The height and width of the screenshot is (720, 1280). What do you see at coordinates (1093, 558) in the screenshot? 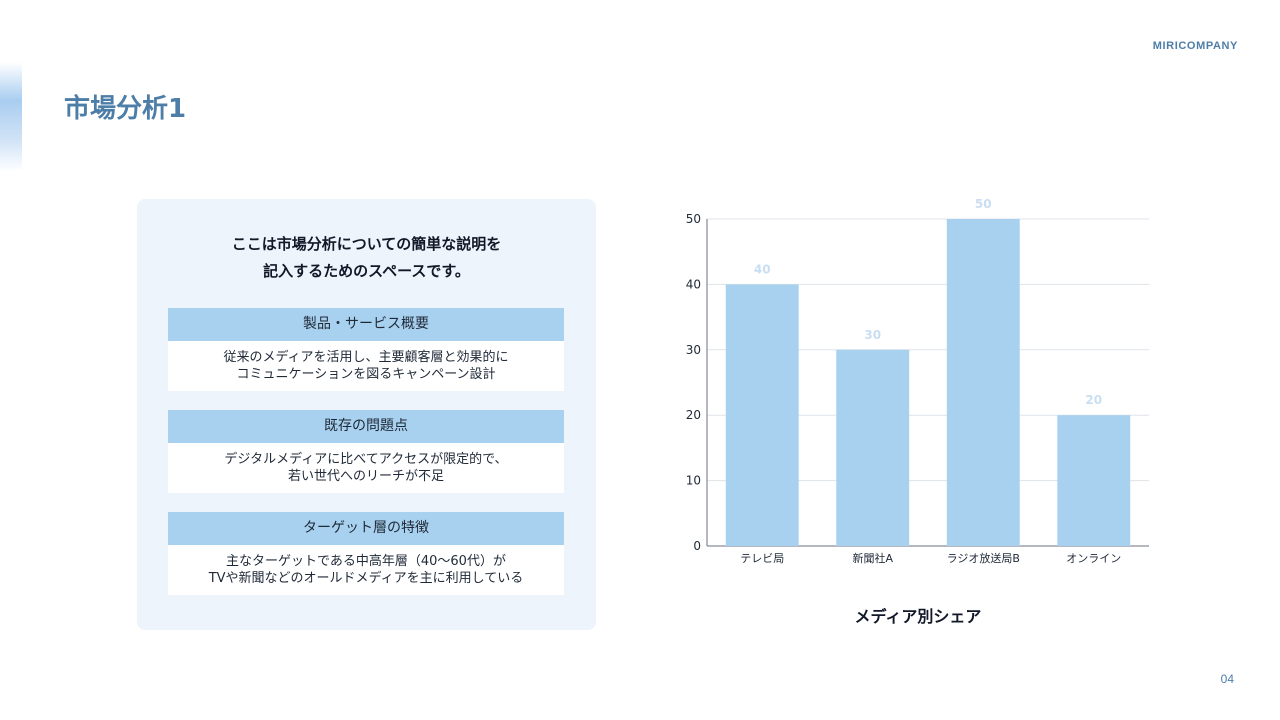
I see `x-tick-label: オンライン` at bounding box center [1093, 558].